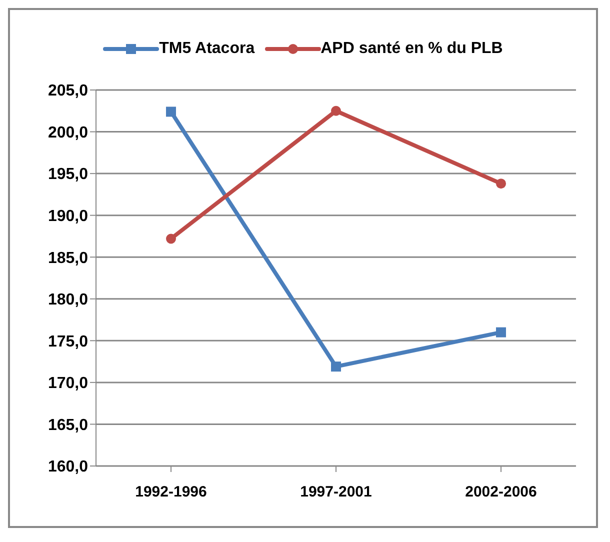  I want to click on legend-label: TM5 Atacora, so click(207, 49).